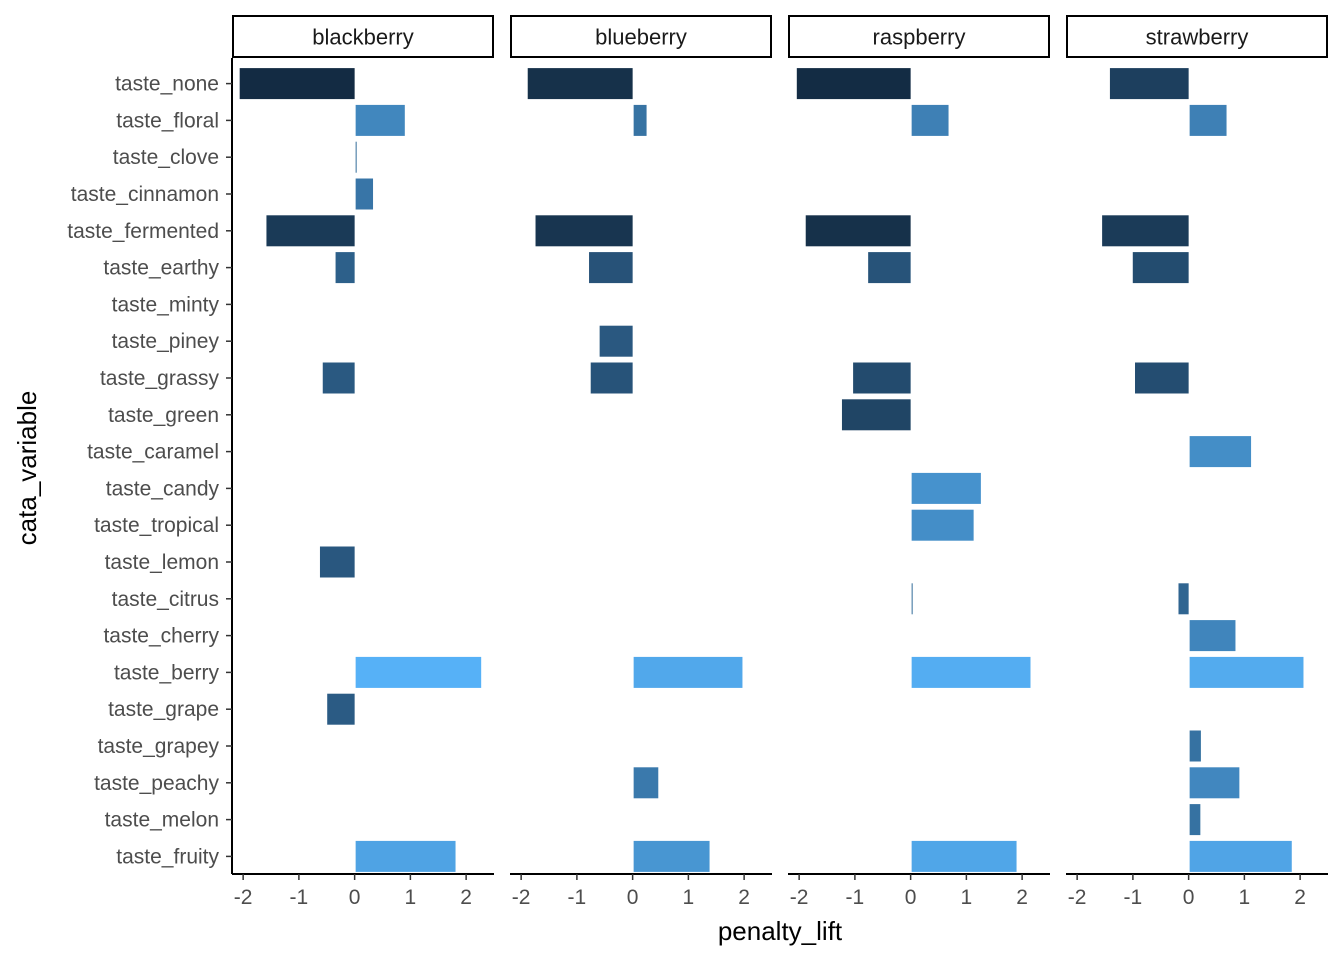 This screenshot has width=1344, height=960. I want to click on bar-strawberry-taste_grassy, so click(1162, 378).